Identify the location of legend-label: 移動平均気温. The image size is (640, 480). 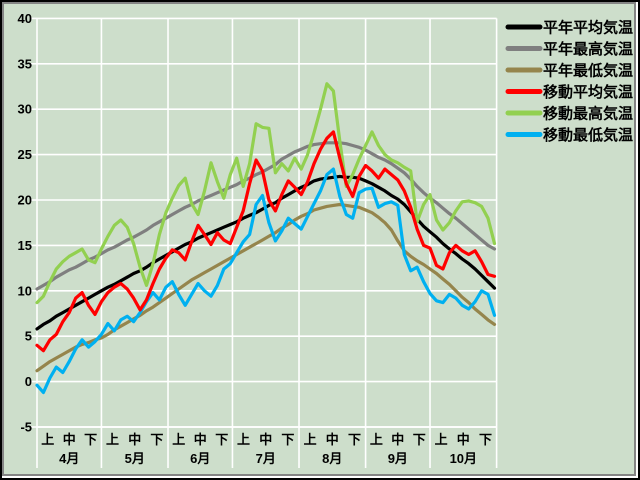
(588, 92).